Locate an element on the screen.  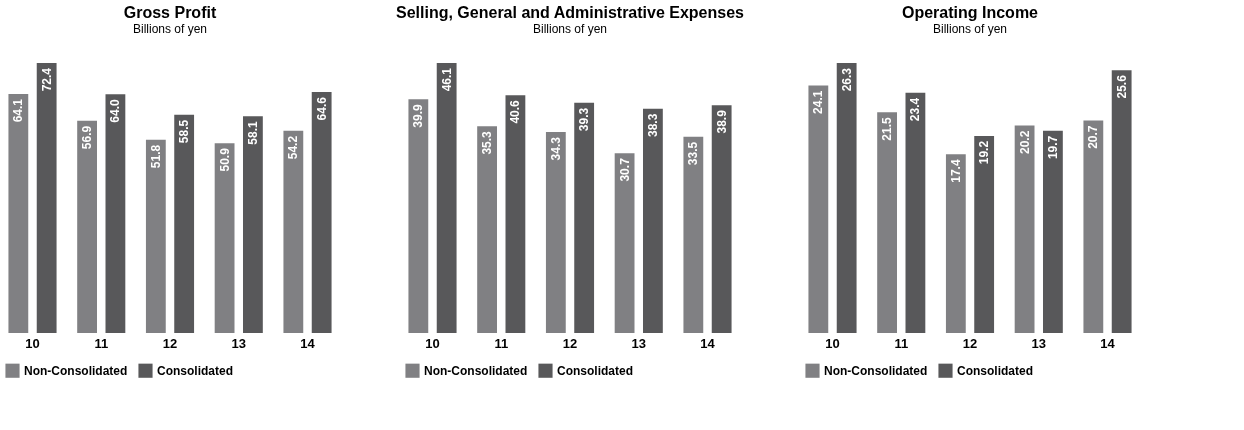
data-label: 64.6 is located at coordinates (321, 108).